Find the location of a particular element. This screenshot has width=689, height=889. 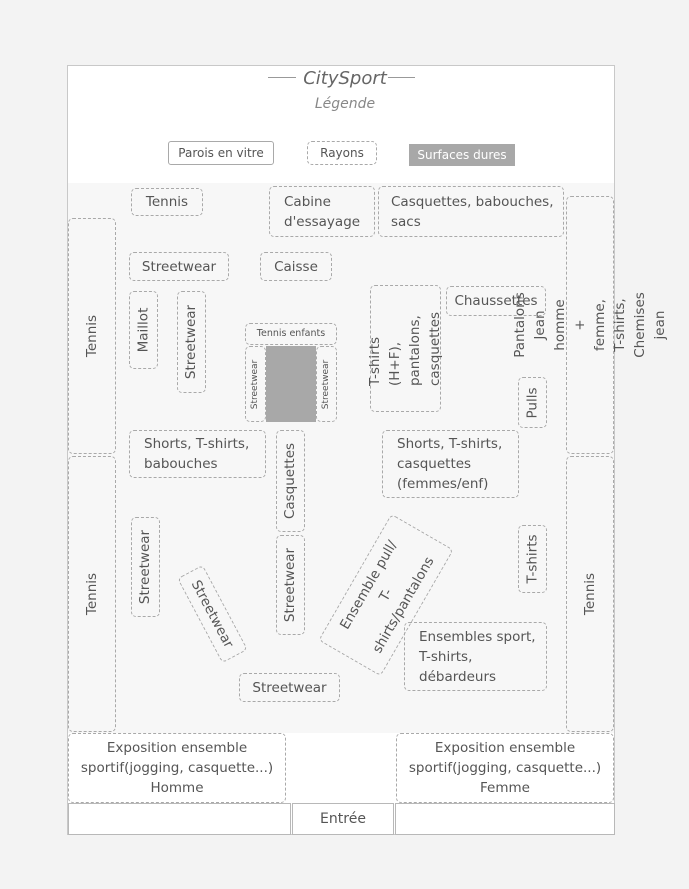

zone-tennis-left-upper-label: Tennis is located at coordinates (92, 336).